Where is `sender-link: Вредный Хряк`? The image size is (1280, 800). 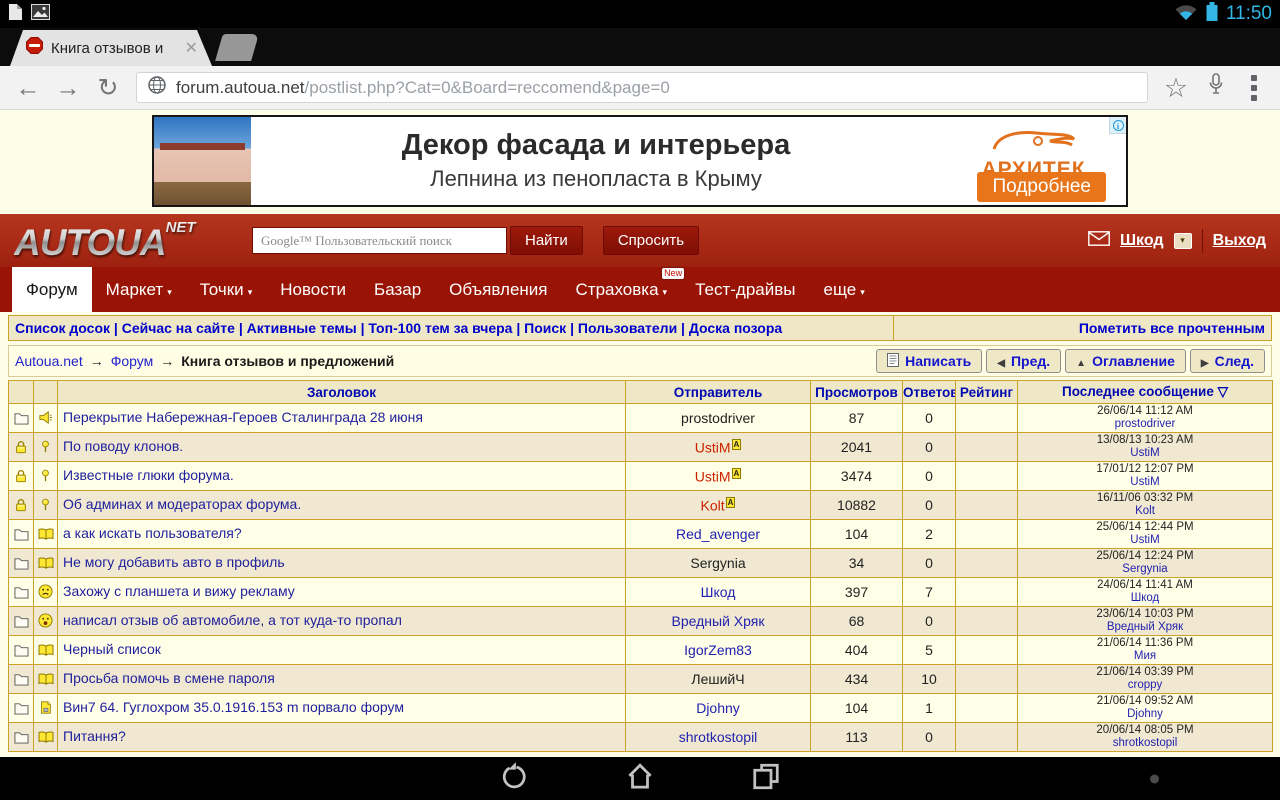
sender-link: Вредный Хряк is located at coordinates (718, 621).